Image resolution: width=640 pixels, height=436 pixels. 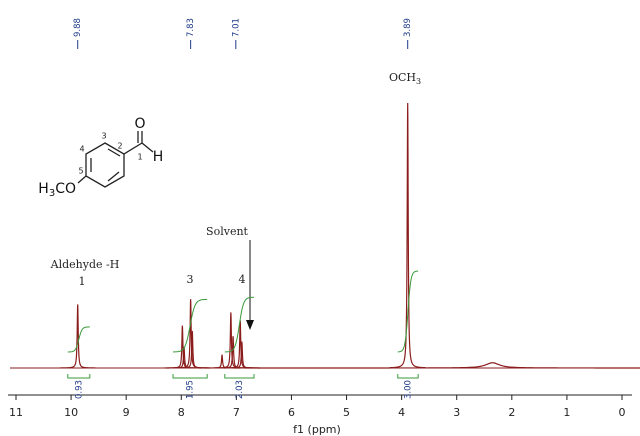 I want to click on annotation: 3, so click(x=190, y=279).